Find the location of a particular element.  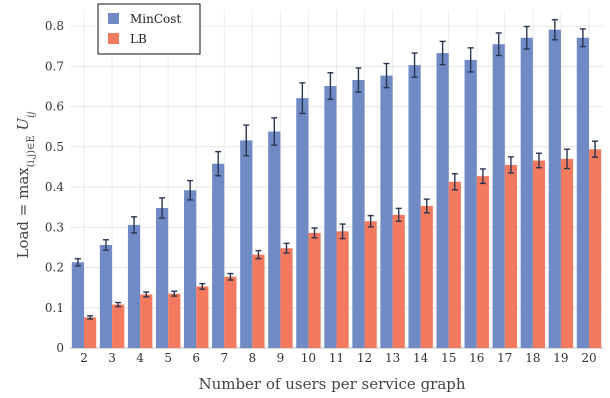

x-tick-label-15: 15 is located at coordinates (448, 358).